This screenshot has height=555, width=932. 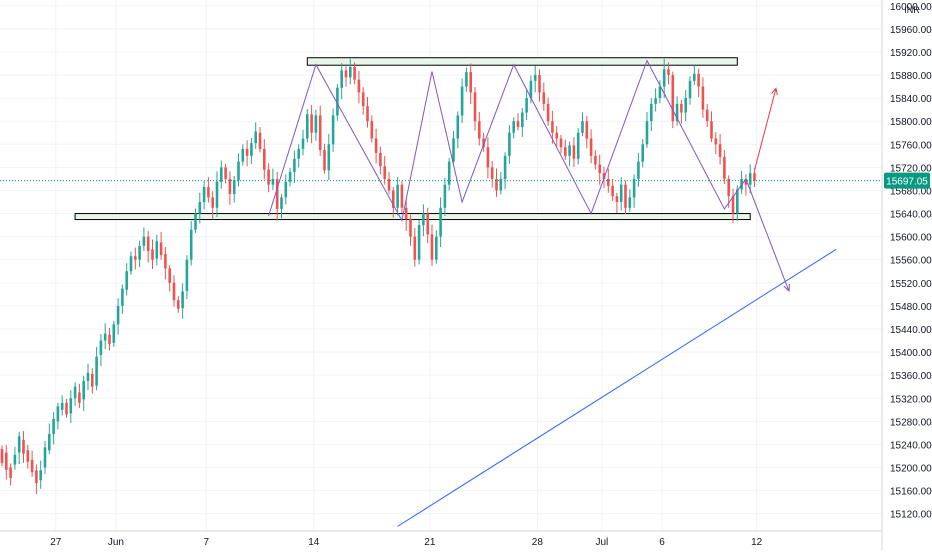 What do you see at coordinates (314, 542) in the screenshot?
I see `x-tick-label: 14` at bounding box center [314, 542].